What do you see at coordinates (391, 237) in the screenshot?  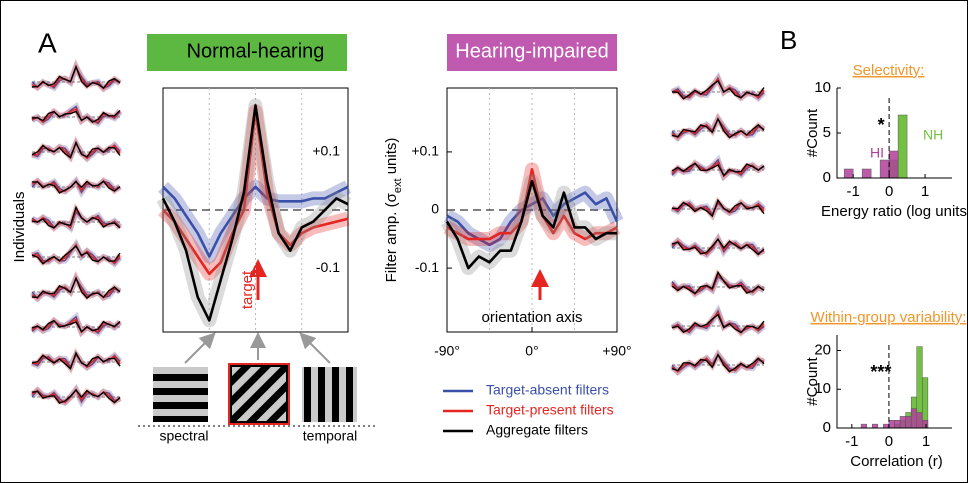 I see `y-axis-label-part: Filter amp. (σ` at bounding box center [391, 237].